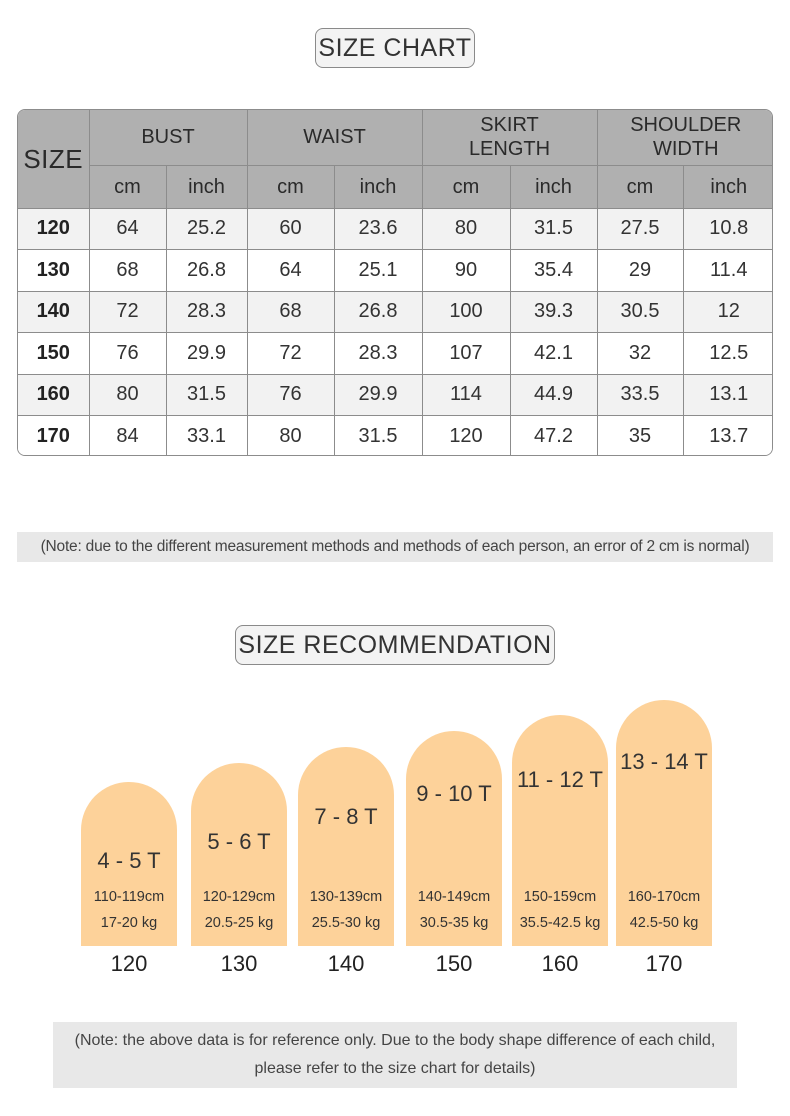 This screenshot has height=1116, width=790. Describe the element at coordinates (560, 963) in the screenshot. I see `recommended-size-label: 160` at that location.